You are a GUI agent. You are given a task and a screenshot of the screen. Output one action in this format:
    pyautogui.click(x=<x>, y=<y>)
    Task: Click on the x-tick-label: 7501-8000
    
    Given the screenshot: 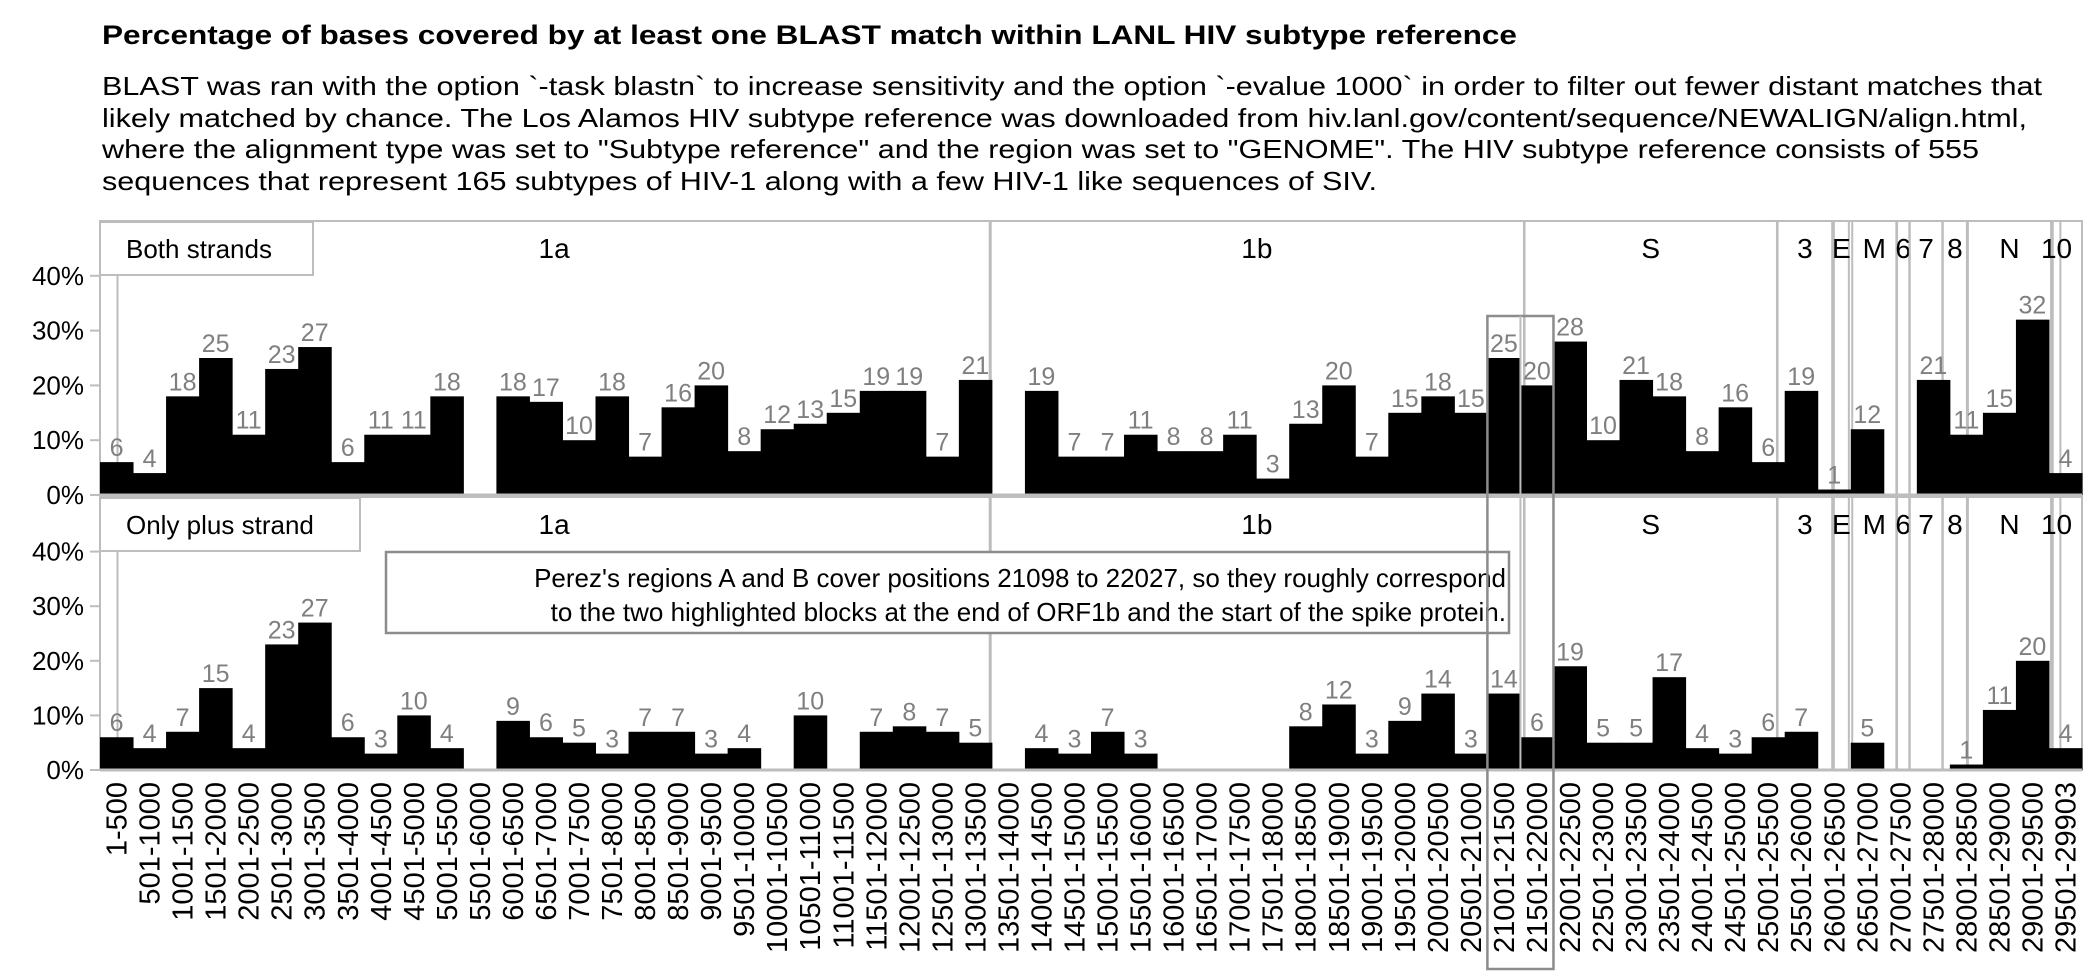 What is the action you would take?
    pyautogui.click(x=613, y=851)
    